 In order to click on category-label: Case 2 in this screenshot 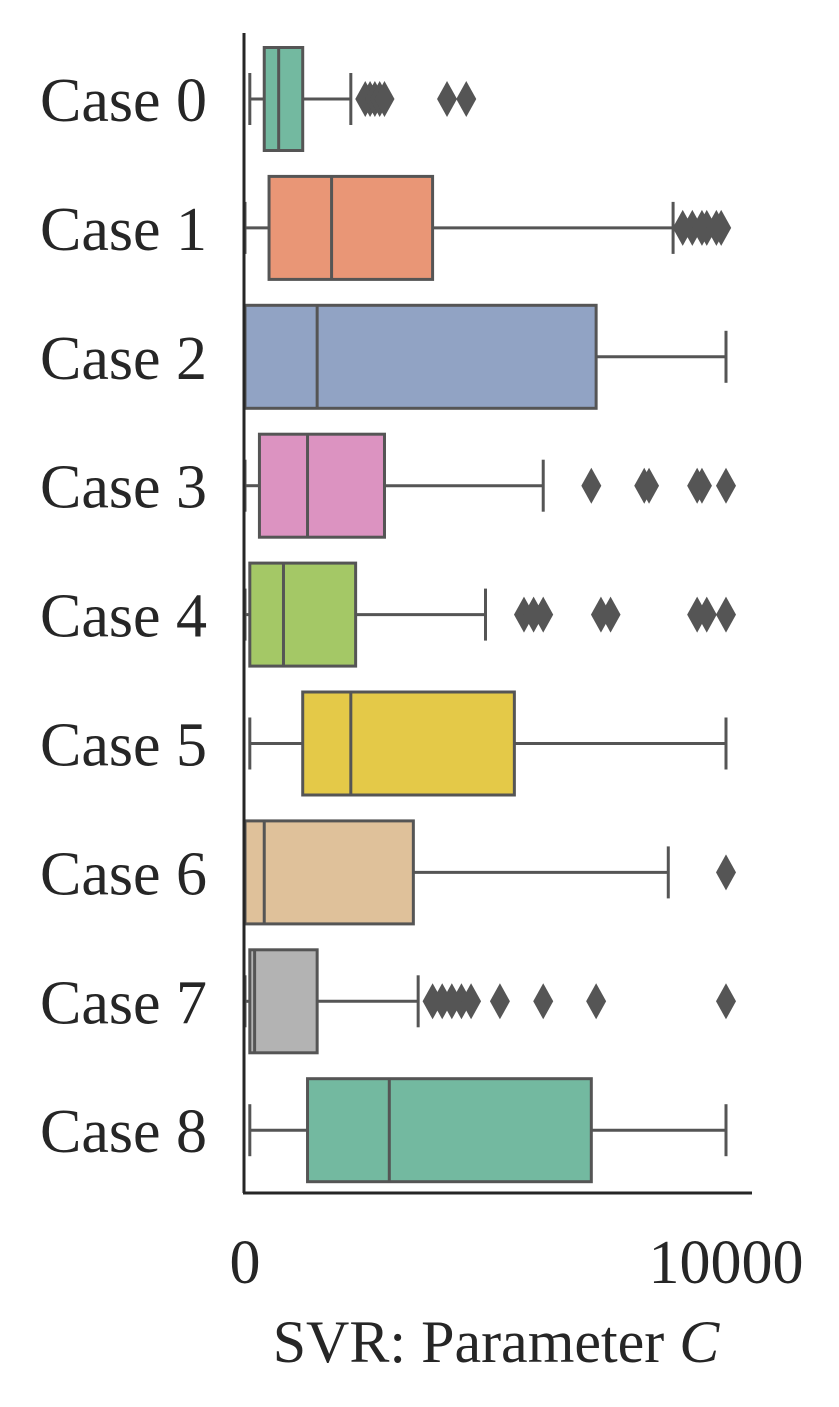, I will do `click(123, 359)`.